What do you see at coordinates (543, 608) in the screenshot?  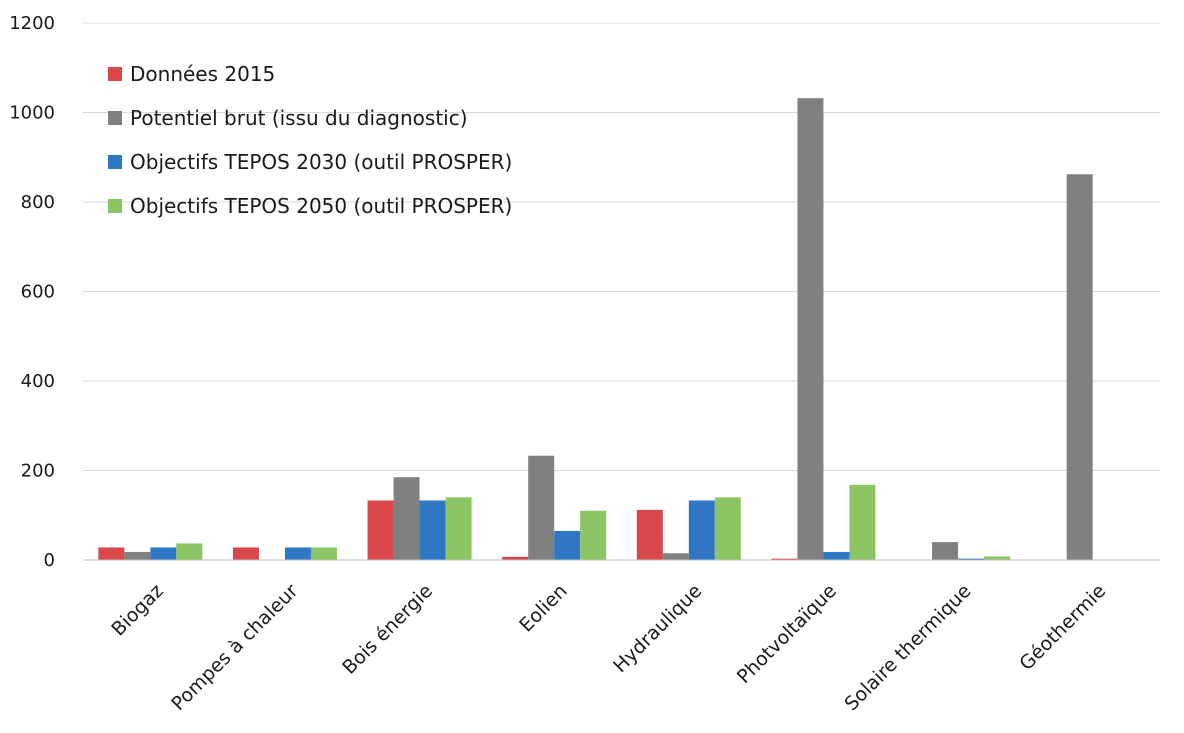 I see `x-tick-label: Eolien` at bounding box center [543, 608].